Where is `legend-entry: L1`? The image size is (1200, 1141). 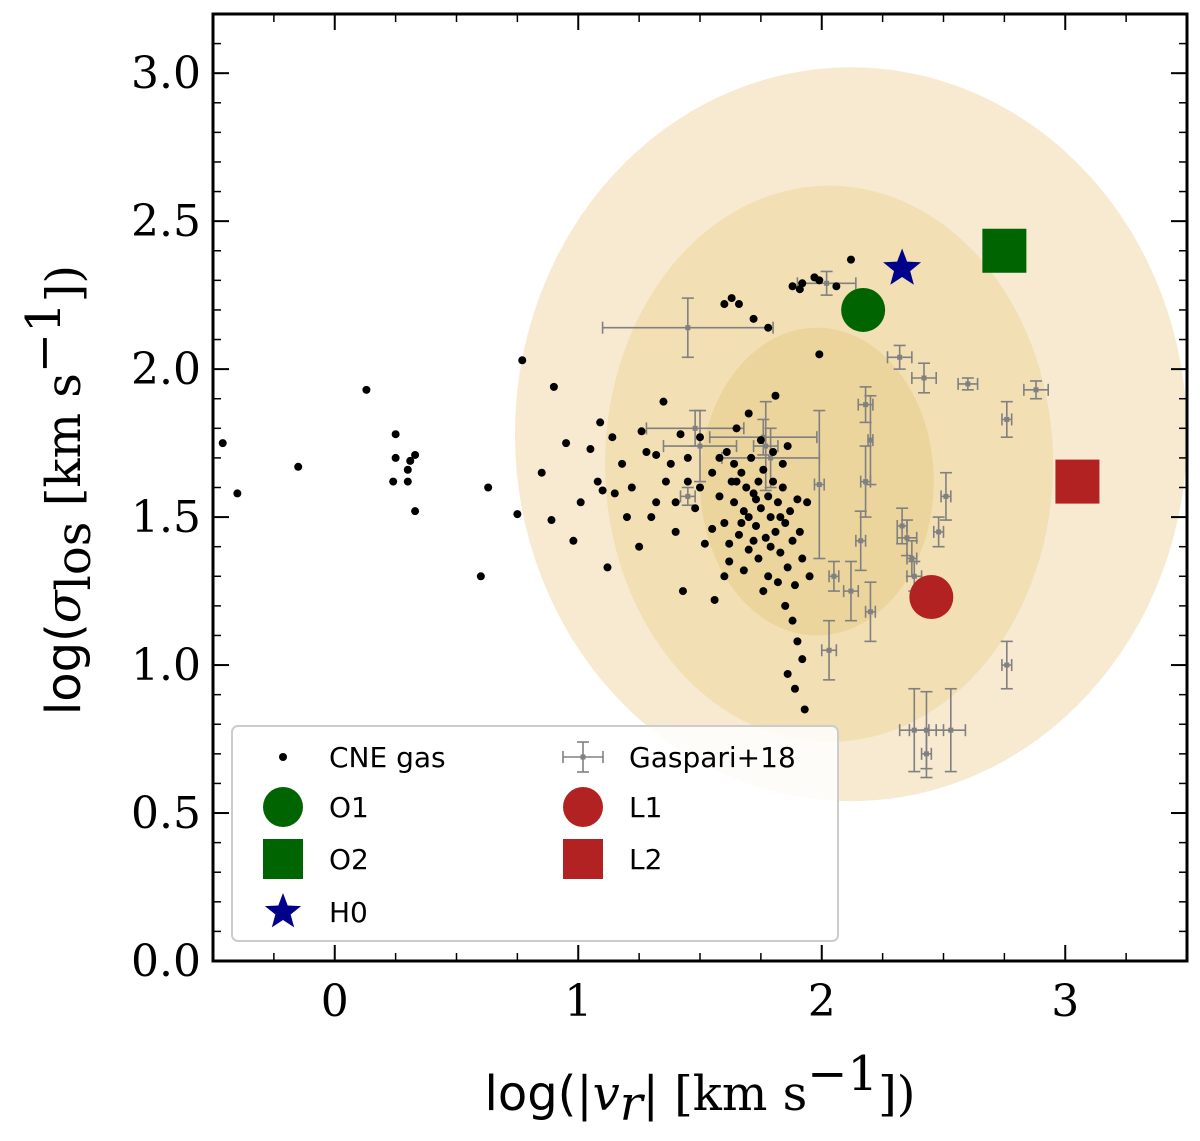
legend-entry: L1 is located at coordinates (612, 807).